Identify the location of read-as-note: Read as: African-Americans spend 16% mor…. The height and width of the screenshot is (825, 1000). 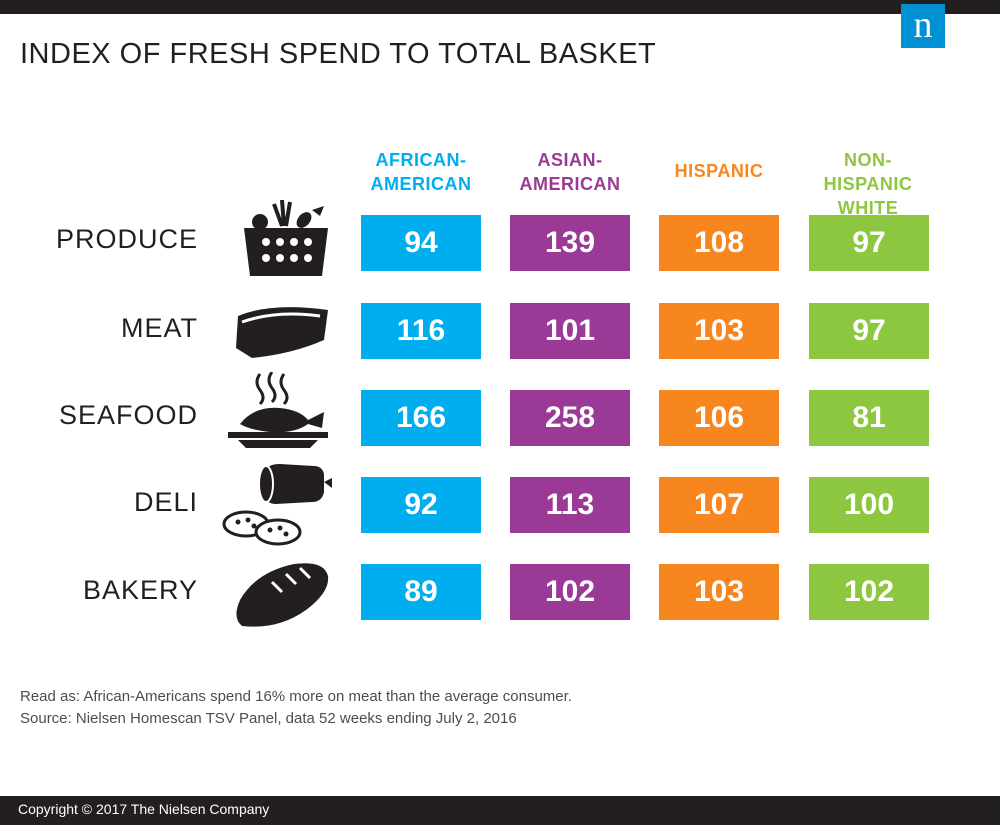
(296, 696).